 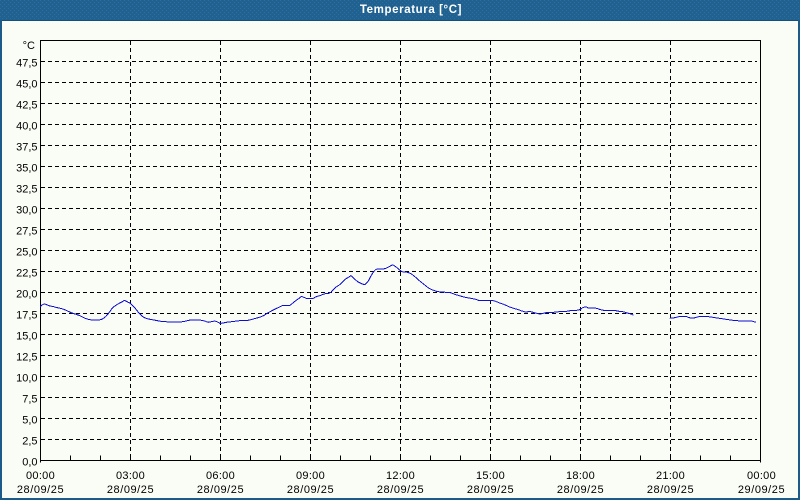 I want to click on svg-text: 5,0, so click(x=29, y=421).